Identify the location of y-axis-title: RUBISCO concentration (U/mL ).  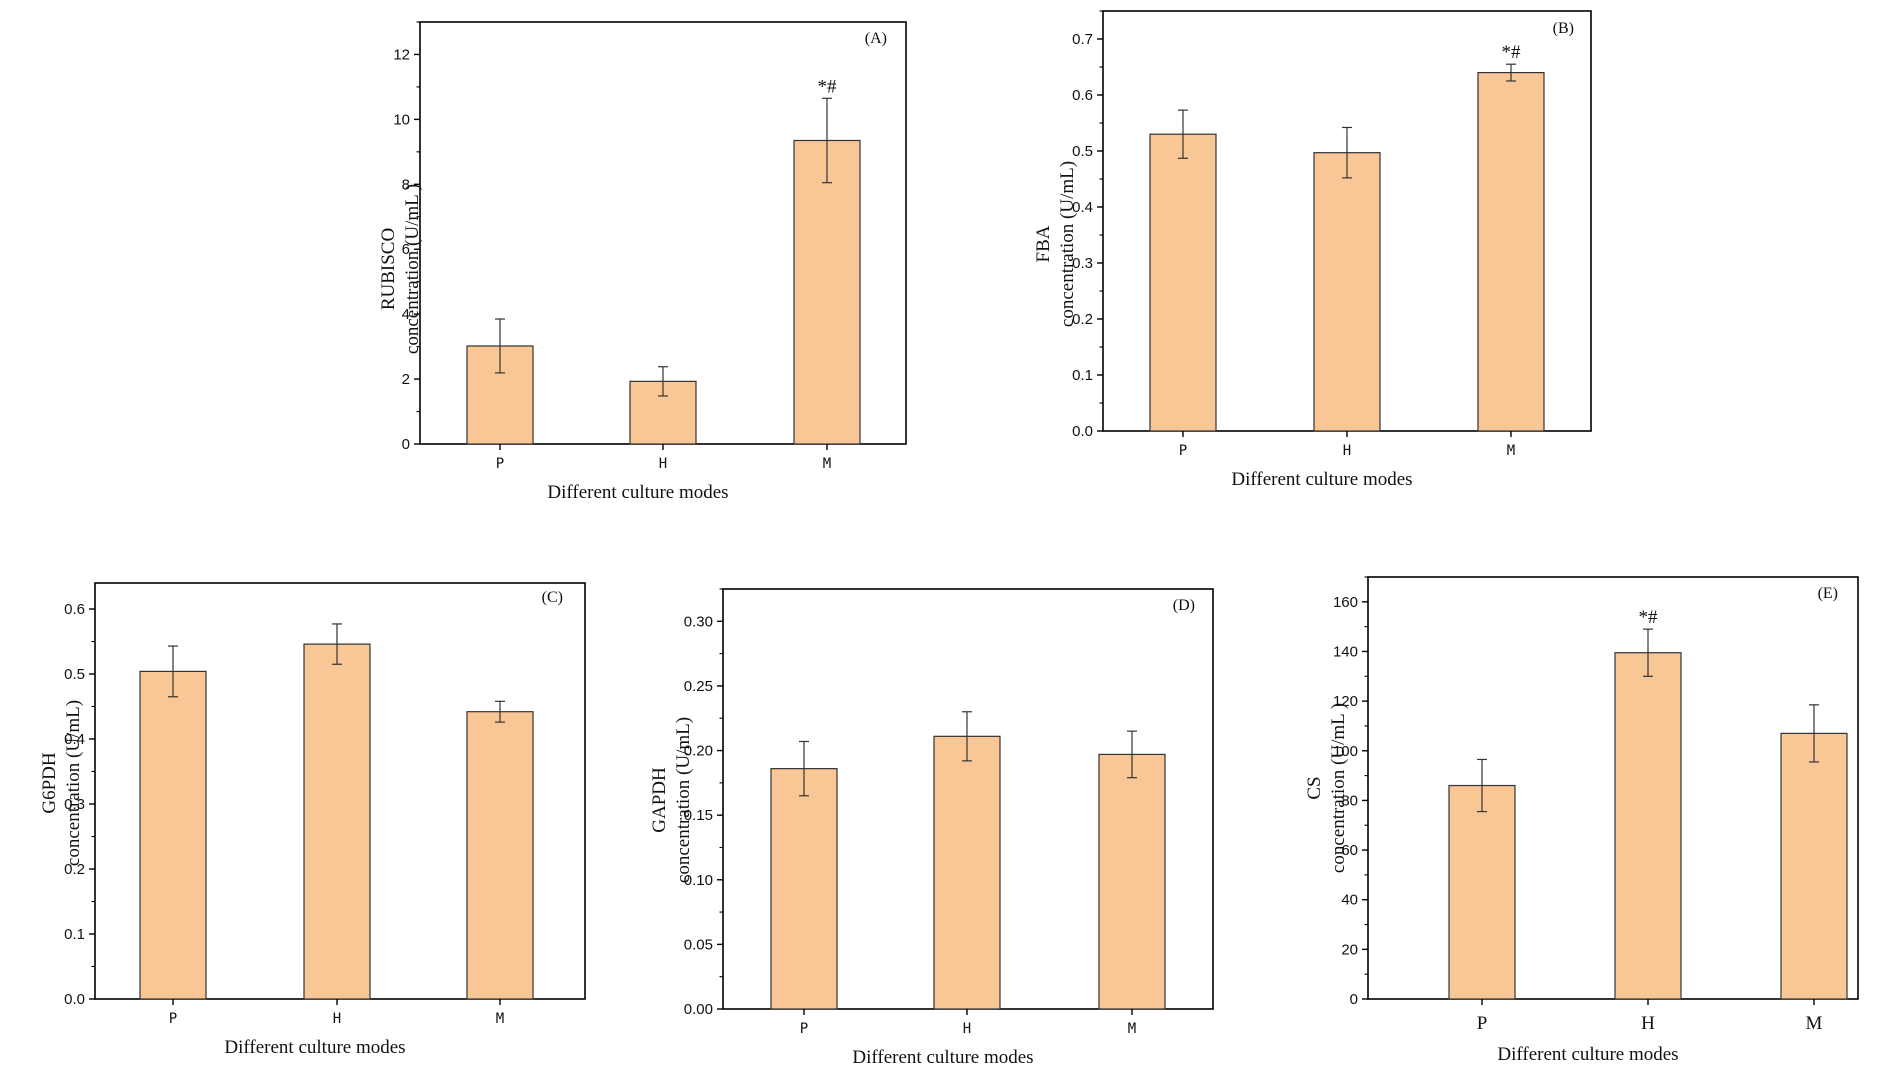
(400, 269).